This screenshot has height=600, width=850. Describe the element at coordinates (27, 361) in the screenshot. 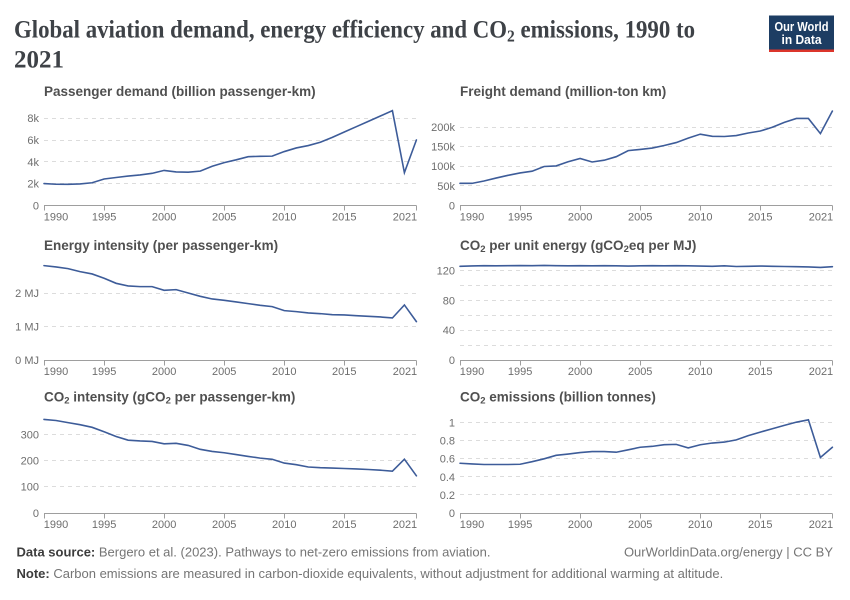

I see `svg-text: 0 MJ` at that location.